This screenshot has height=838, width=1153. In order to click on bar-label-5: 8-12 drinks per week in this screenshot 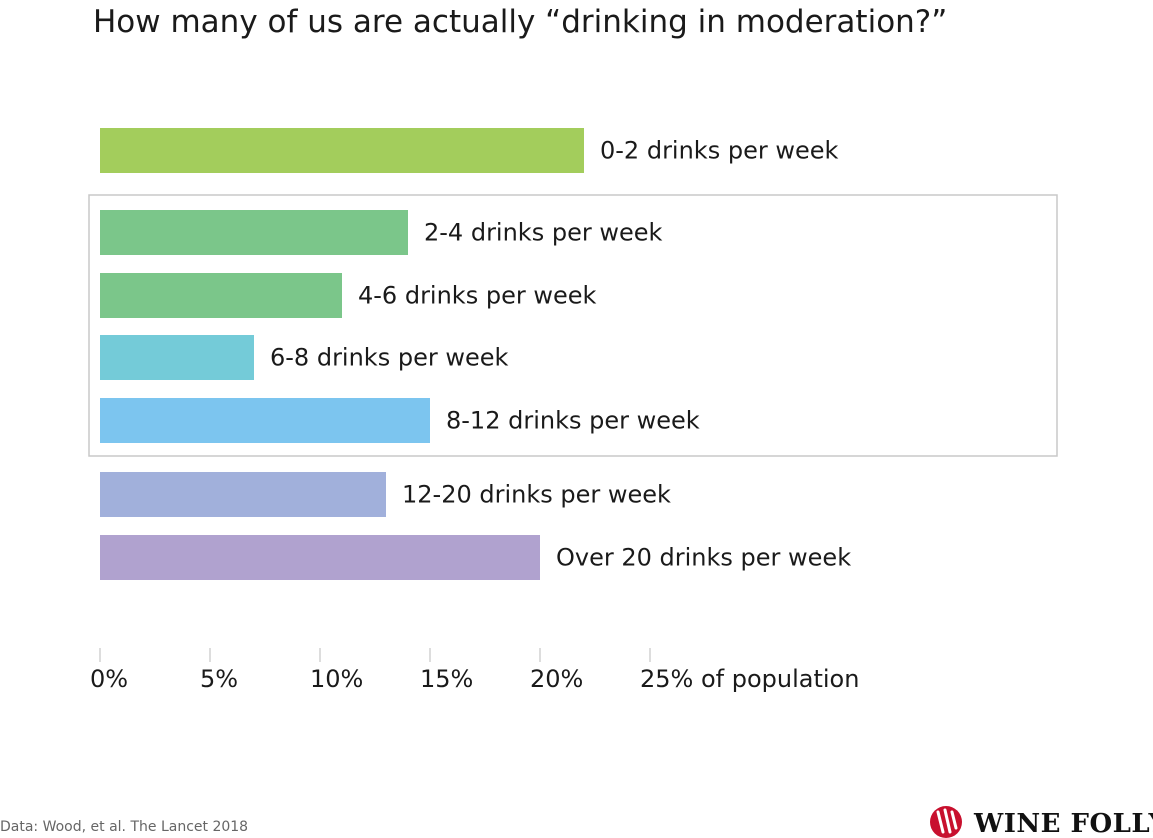, I will do `click(573, 421)`.